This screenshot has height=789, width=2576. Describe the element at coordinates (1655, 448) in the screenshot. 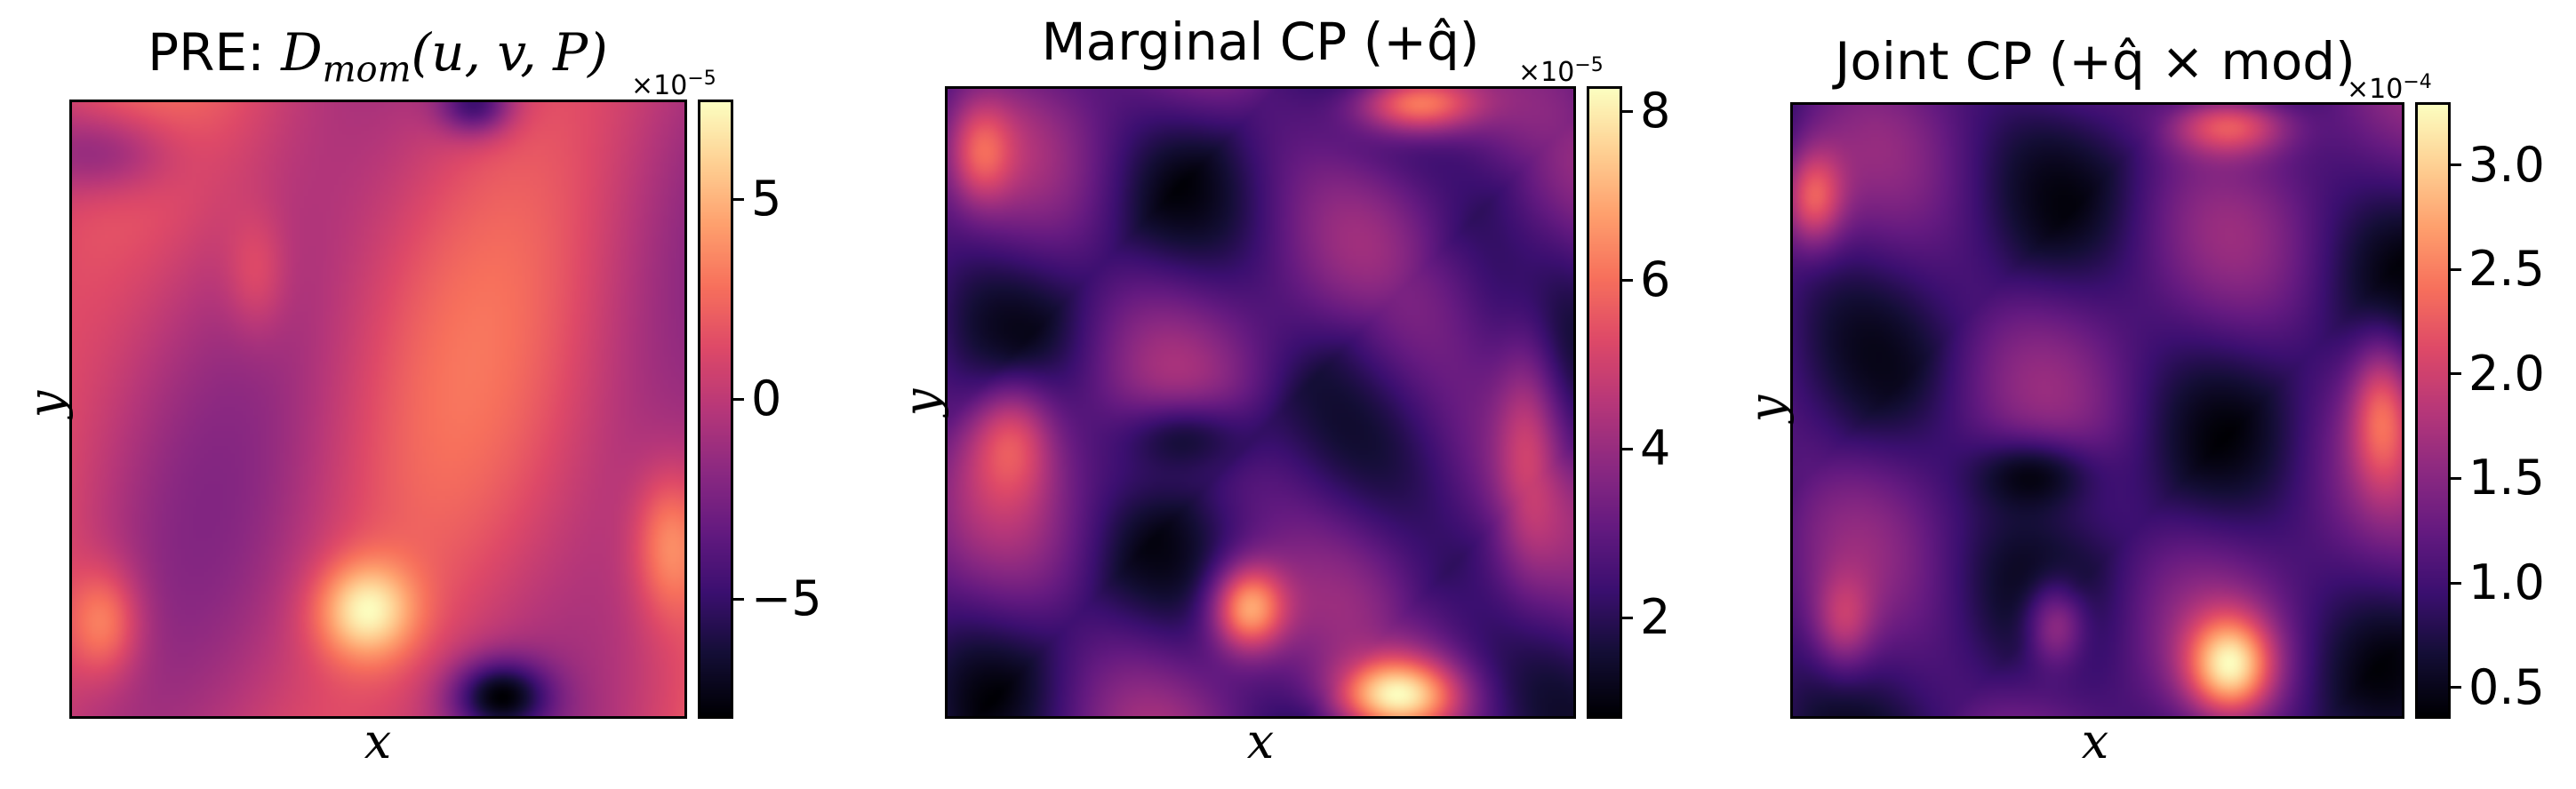

I see `panel-2-colorbar-tick-label: 4` at that location.